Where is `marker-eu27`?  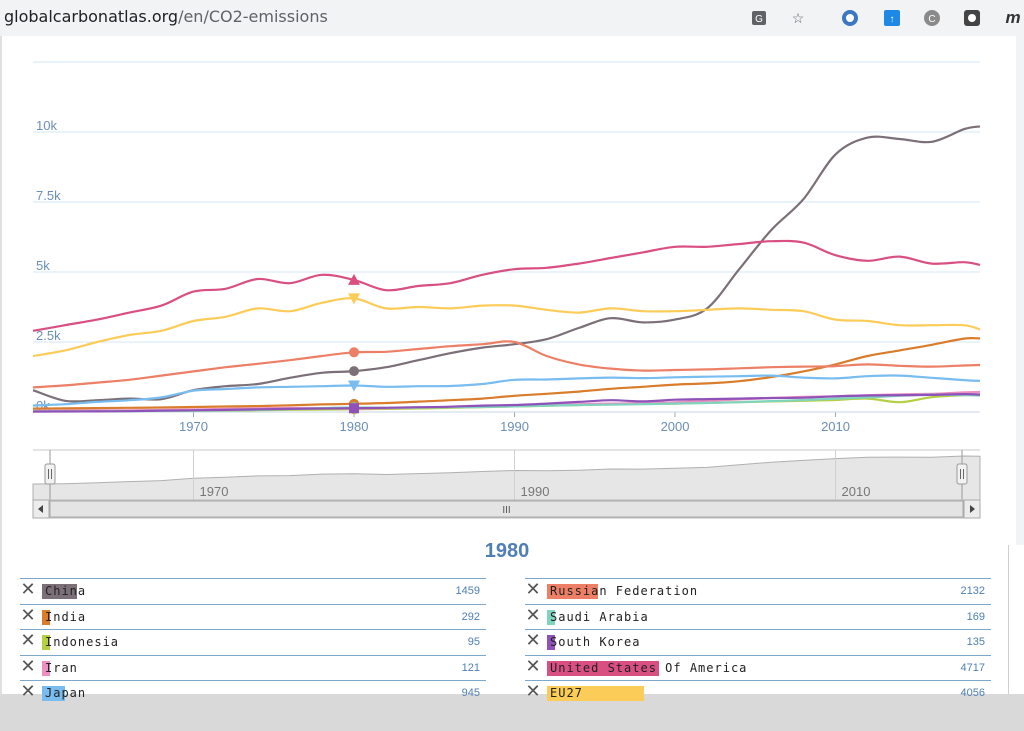 marker-eu27 is located at coordinates (354, 299).